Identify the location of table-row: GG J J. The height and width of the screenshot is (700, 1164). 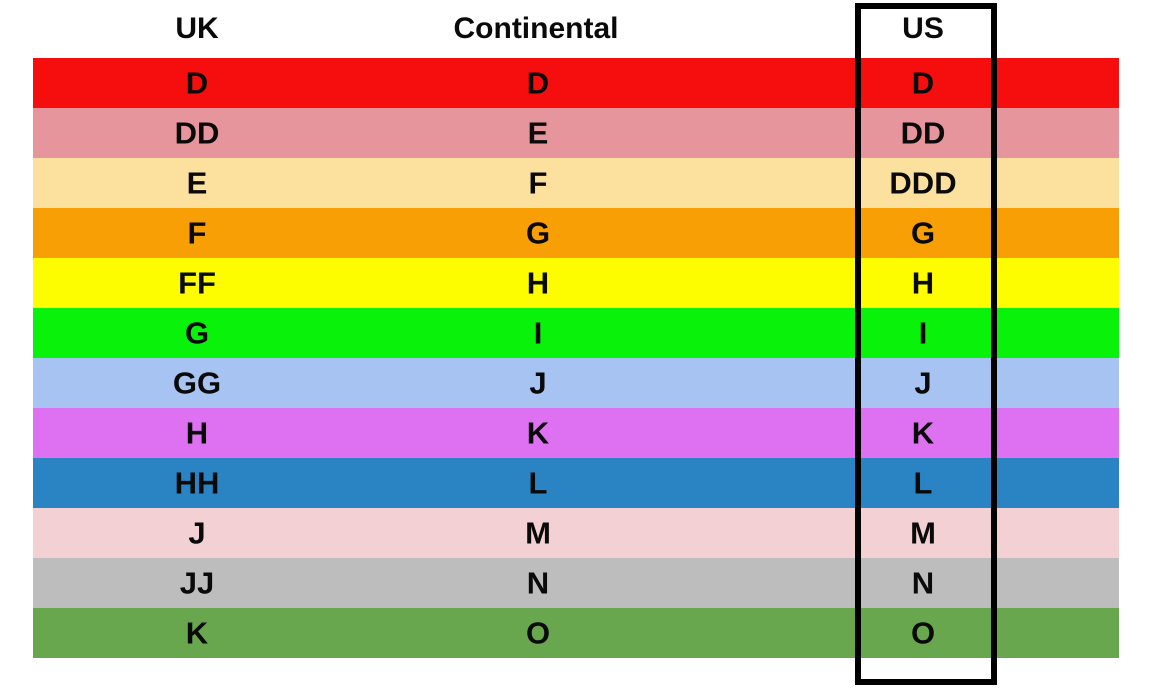
(576, 383).